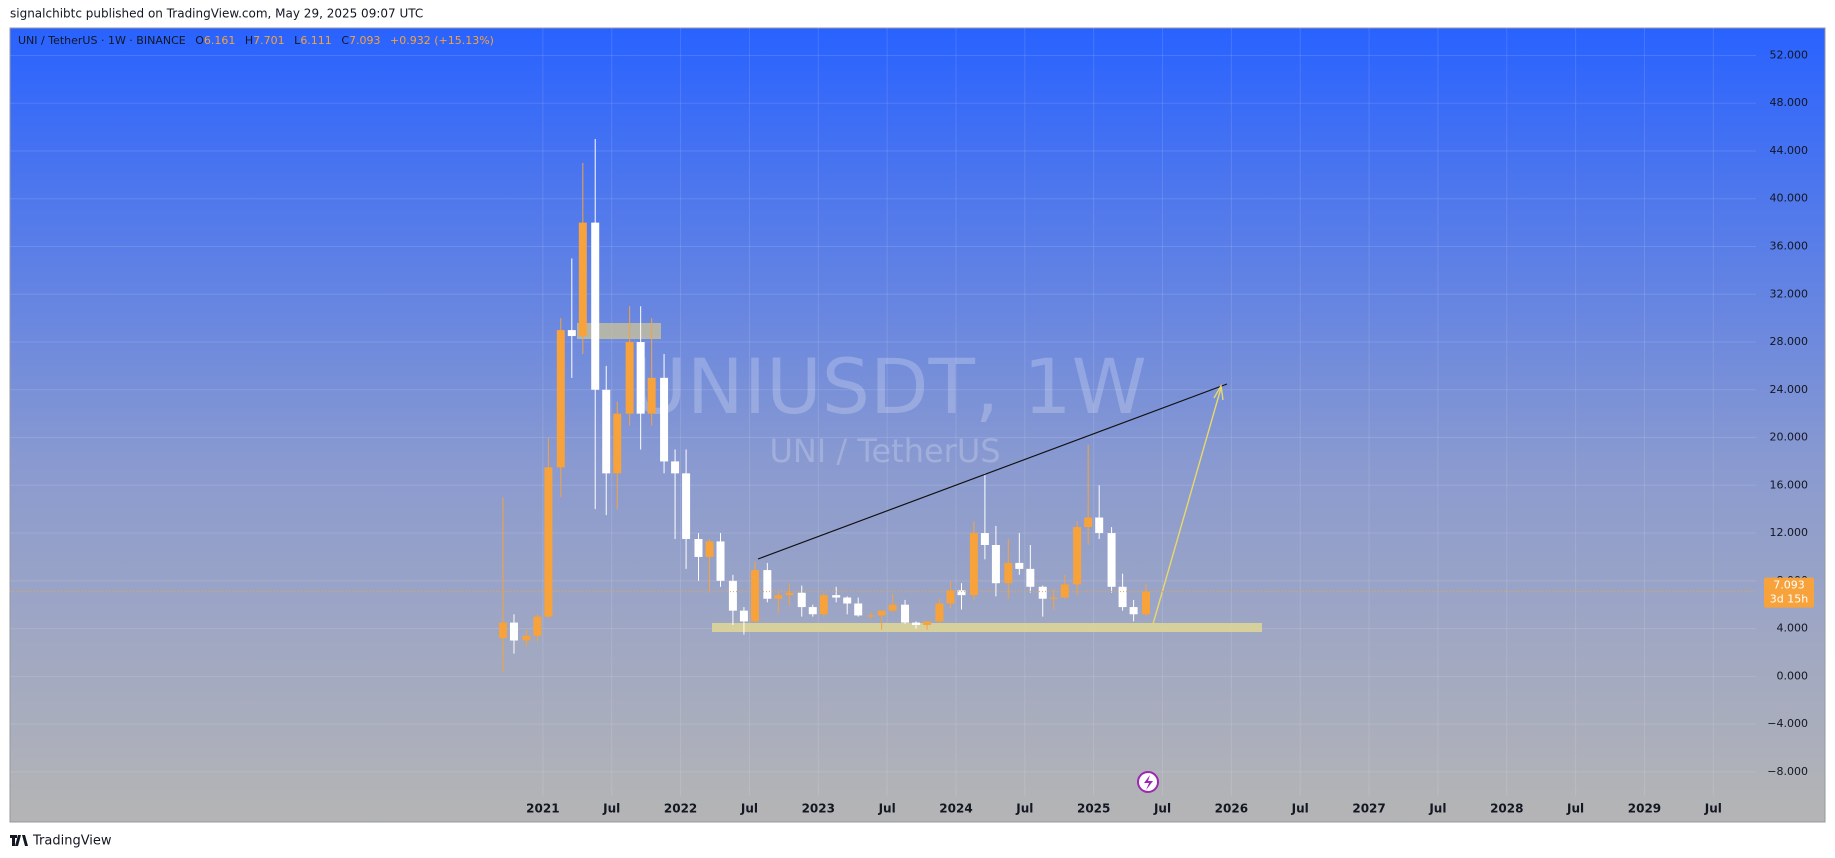 This screenshot has width=1835, height=858. Describe the element at coordinates (19, 840) in the screenshot. I see `brand-logo` at that location.